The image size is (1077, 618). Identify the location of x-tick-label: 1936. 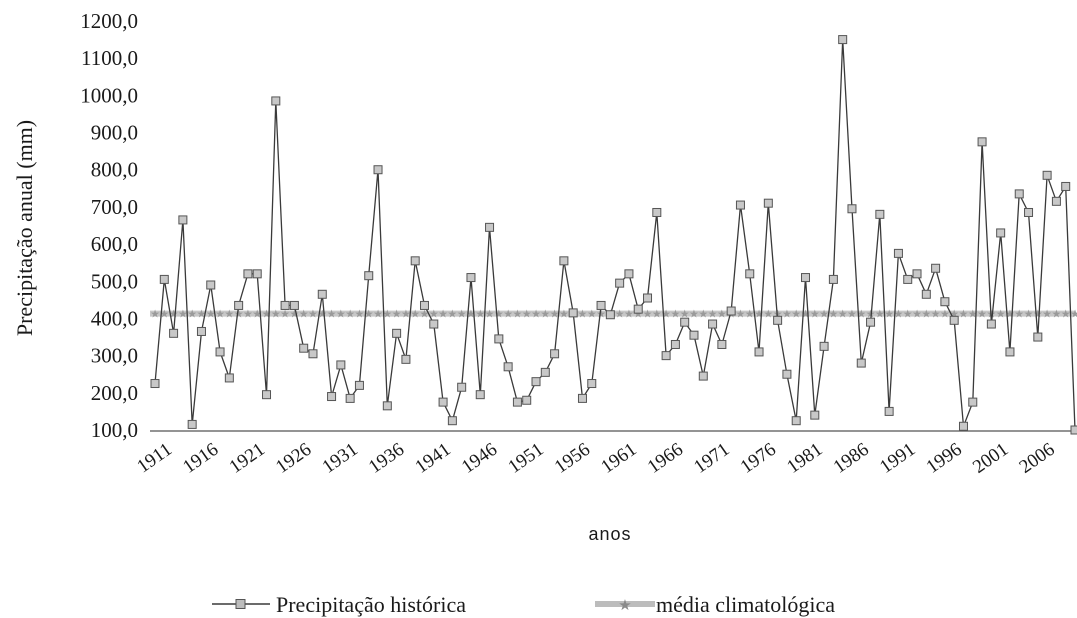
(386, 458).